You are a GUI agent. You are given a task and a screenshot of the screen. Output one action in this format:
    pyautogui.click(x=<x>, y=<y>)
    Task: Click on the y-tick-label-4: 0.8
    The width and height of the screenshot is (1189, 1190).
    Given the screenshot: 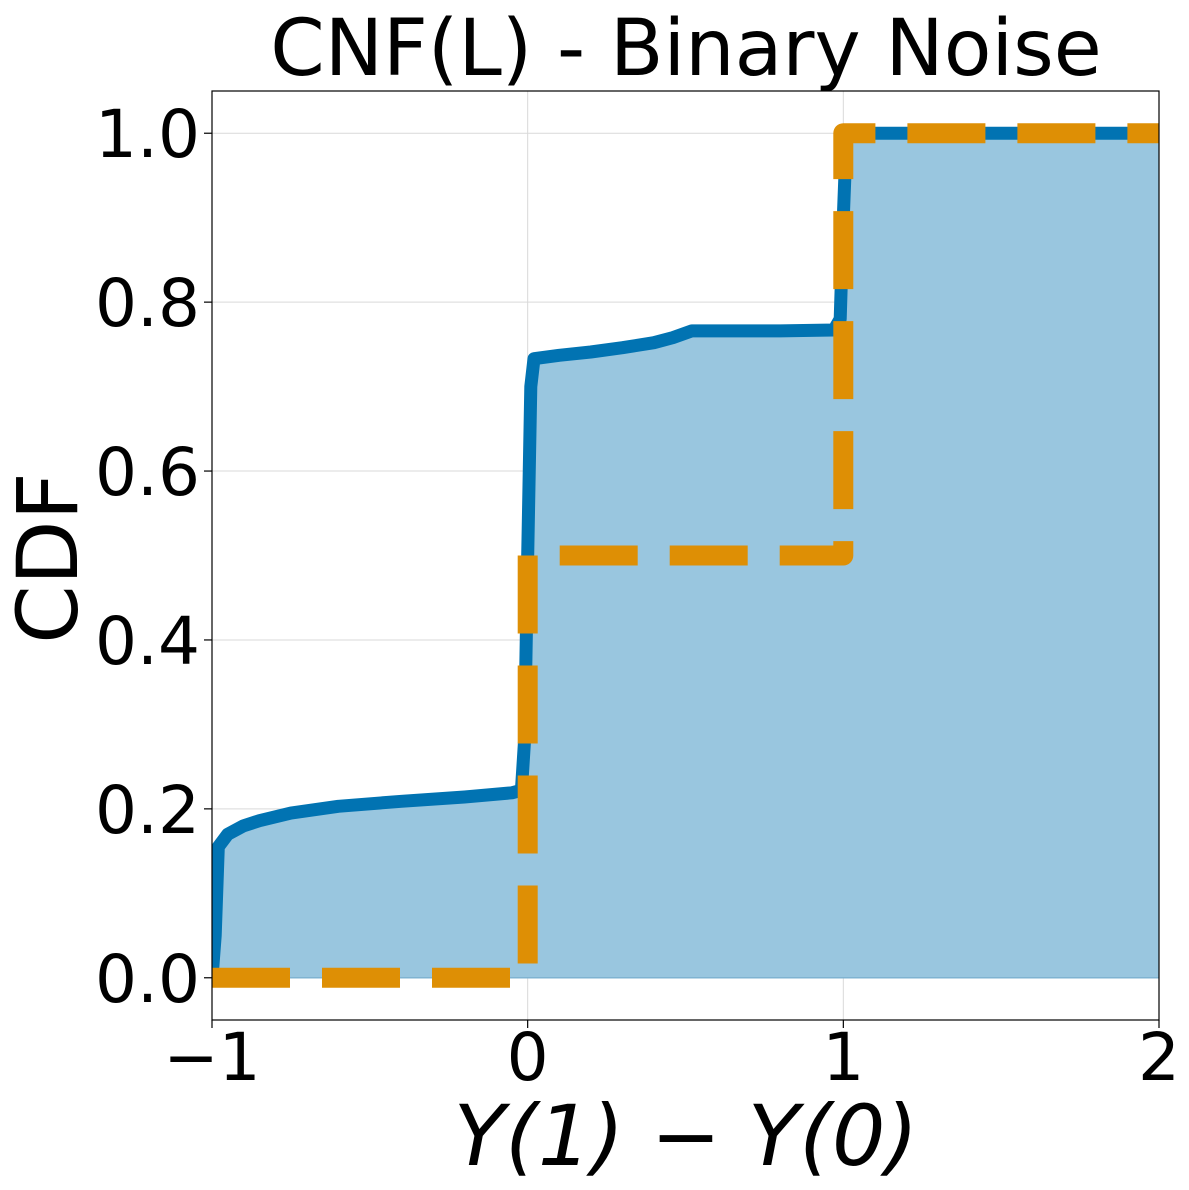 What is the action you would take?
    pyautogui.click(x=147, y=303)
    